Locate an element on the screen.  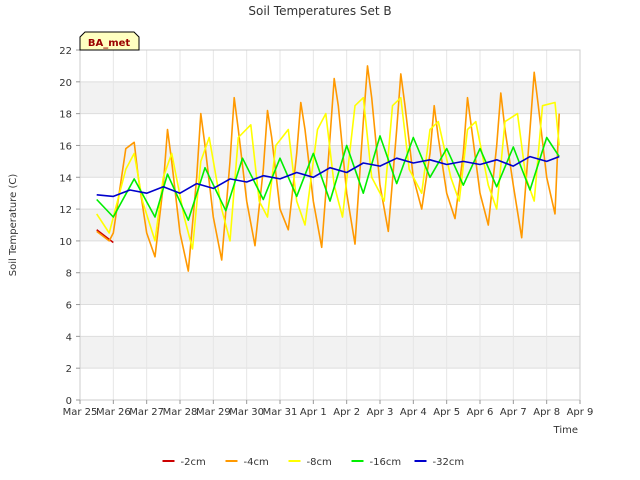
x-tick-label: Mar 29 is located at coordinates (213, 412).